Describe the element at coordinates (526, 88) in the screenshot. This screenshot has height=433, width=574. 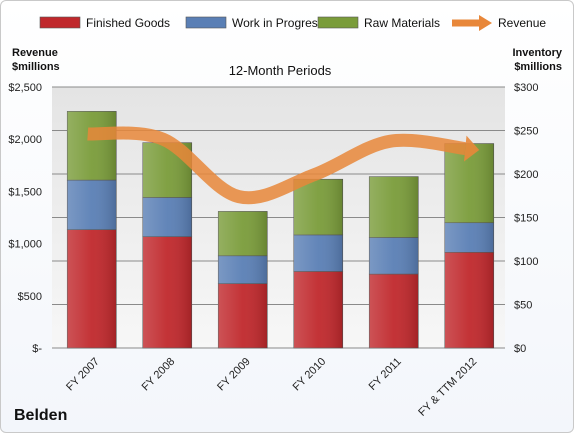
I see `right-tick-label: $300` at that location.